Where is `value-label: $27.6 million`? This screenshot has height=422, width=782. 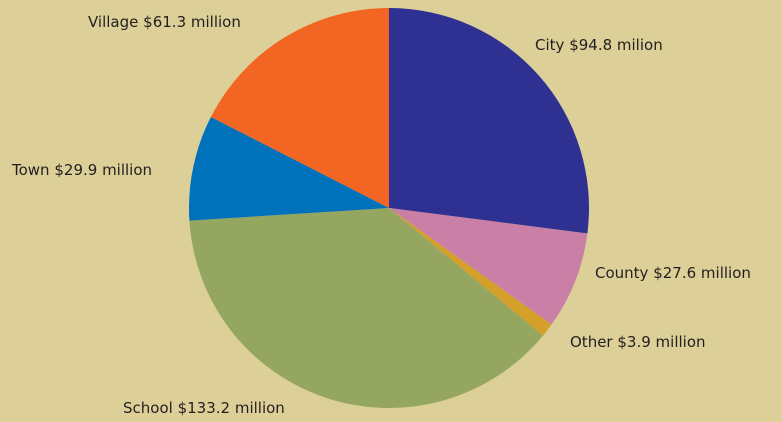
value-label: $27.6 million is located at coordinates (702, 273).